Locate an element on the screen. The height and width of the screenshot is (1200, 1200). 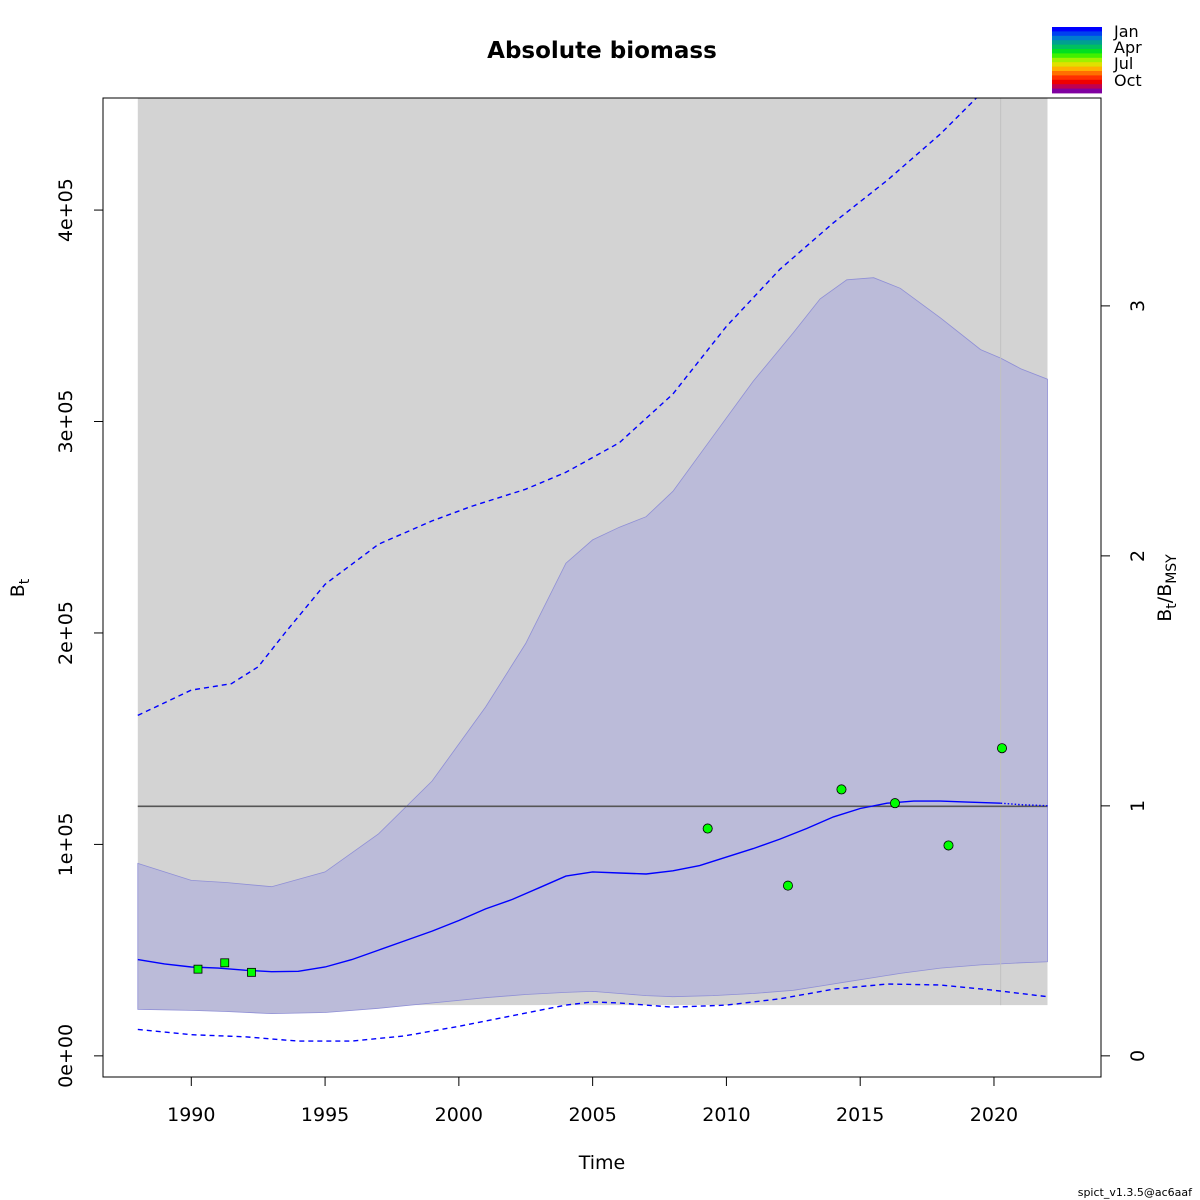
y-axis-label-sub: t is located at coordinates (25, 581).